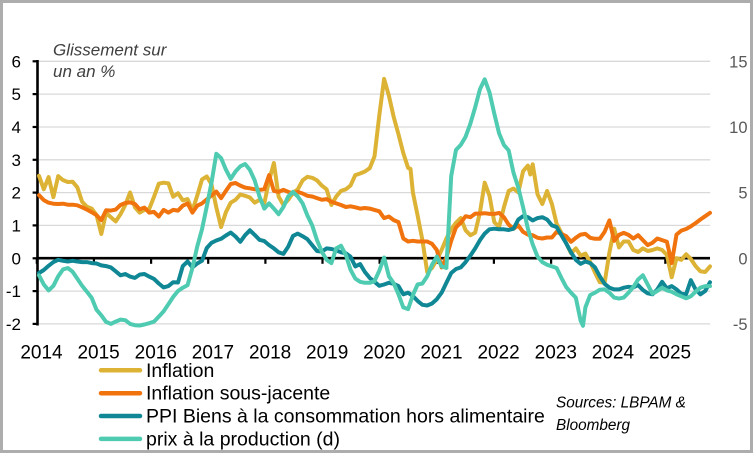 The image size is (753, 458). What do you see at coordinates (621, 403) in the screenshot?
I see `svg-text: Sources: LBPAM &` at bounding box center [621, 403].